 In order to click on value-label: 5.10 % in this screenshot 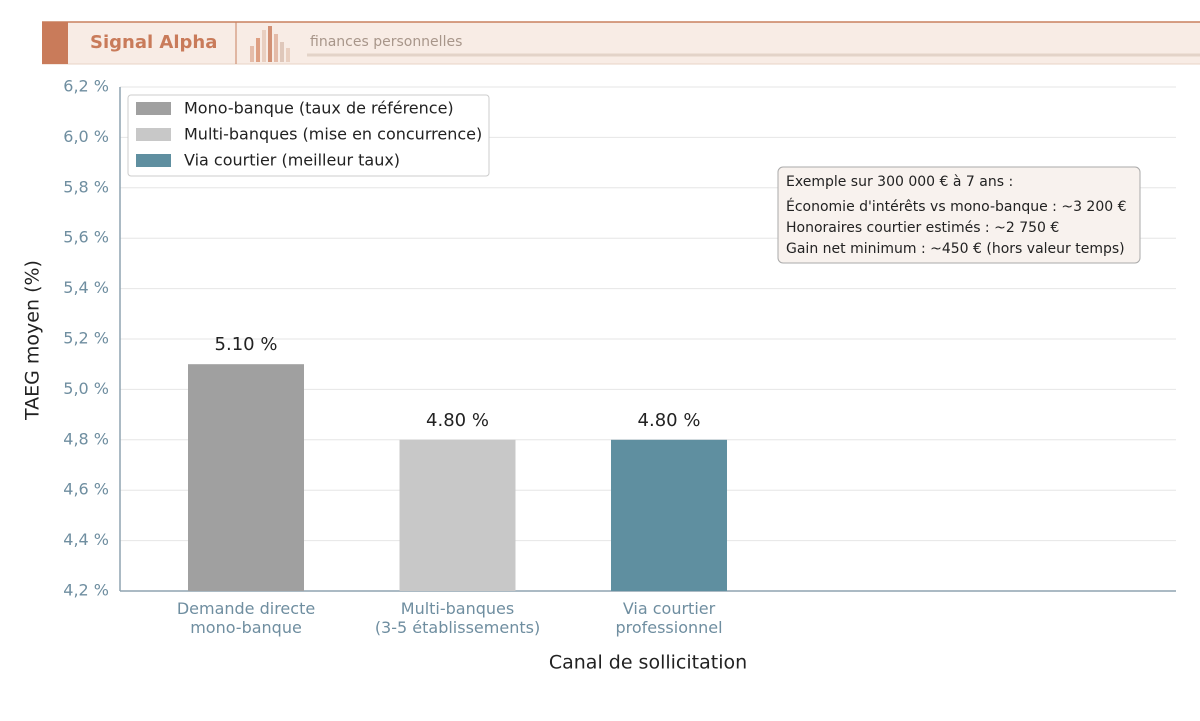, I will do `click(246, 344)`.